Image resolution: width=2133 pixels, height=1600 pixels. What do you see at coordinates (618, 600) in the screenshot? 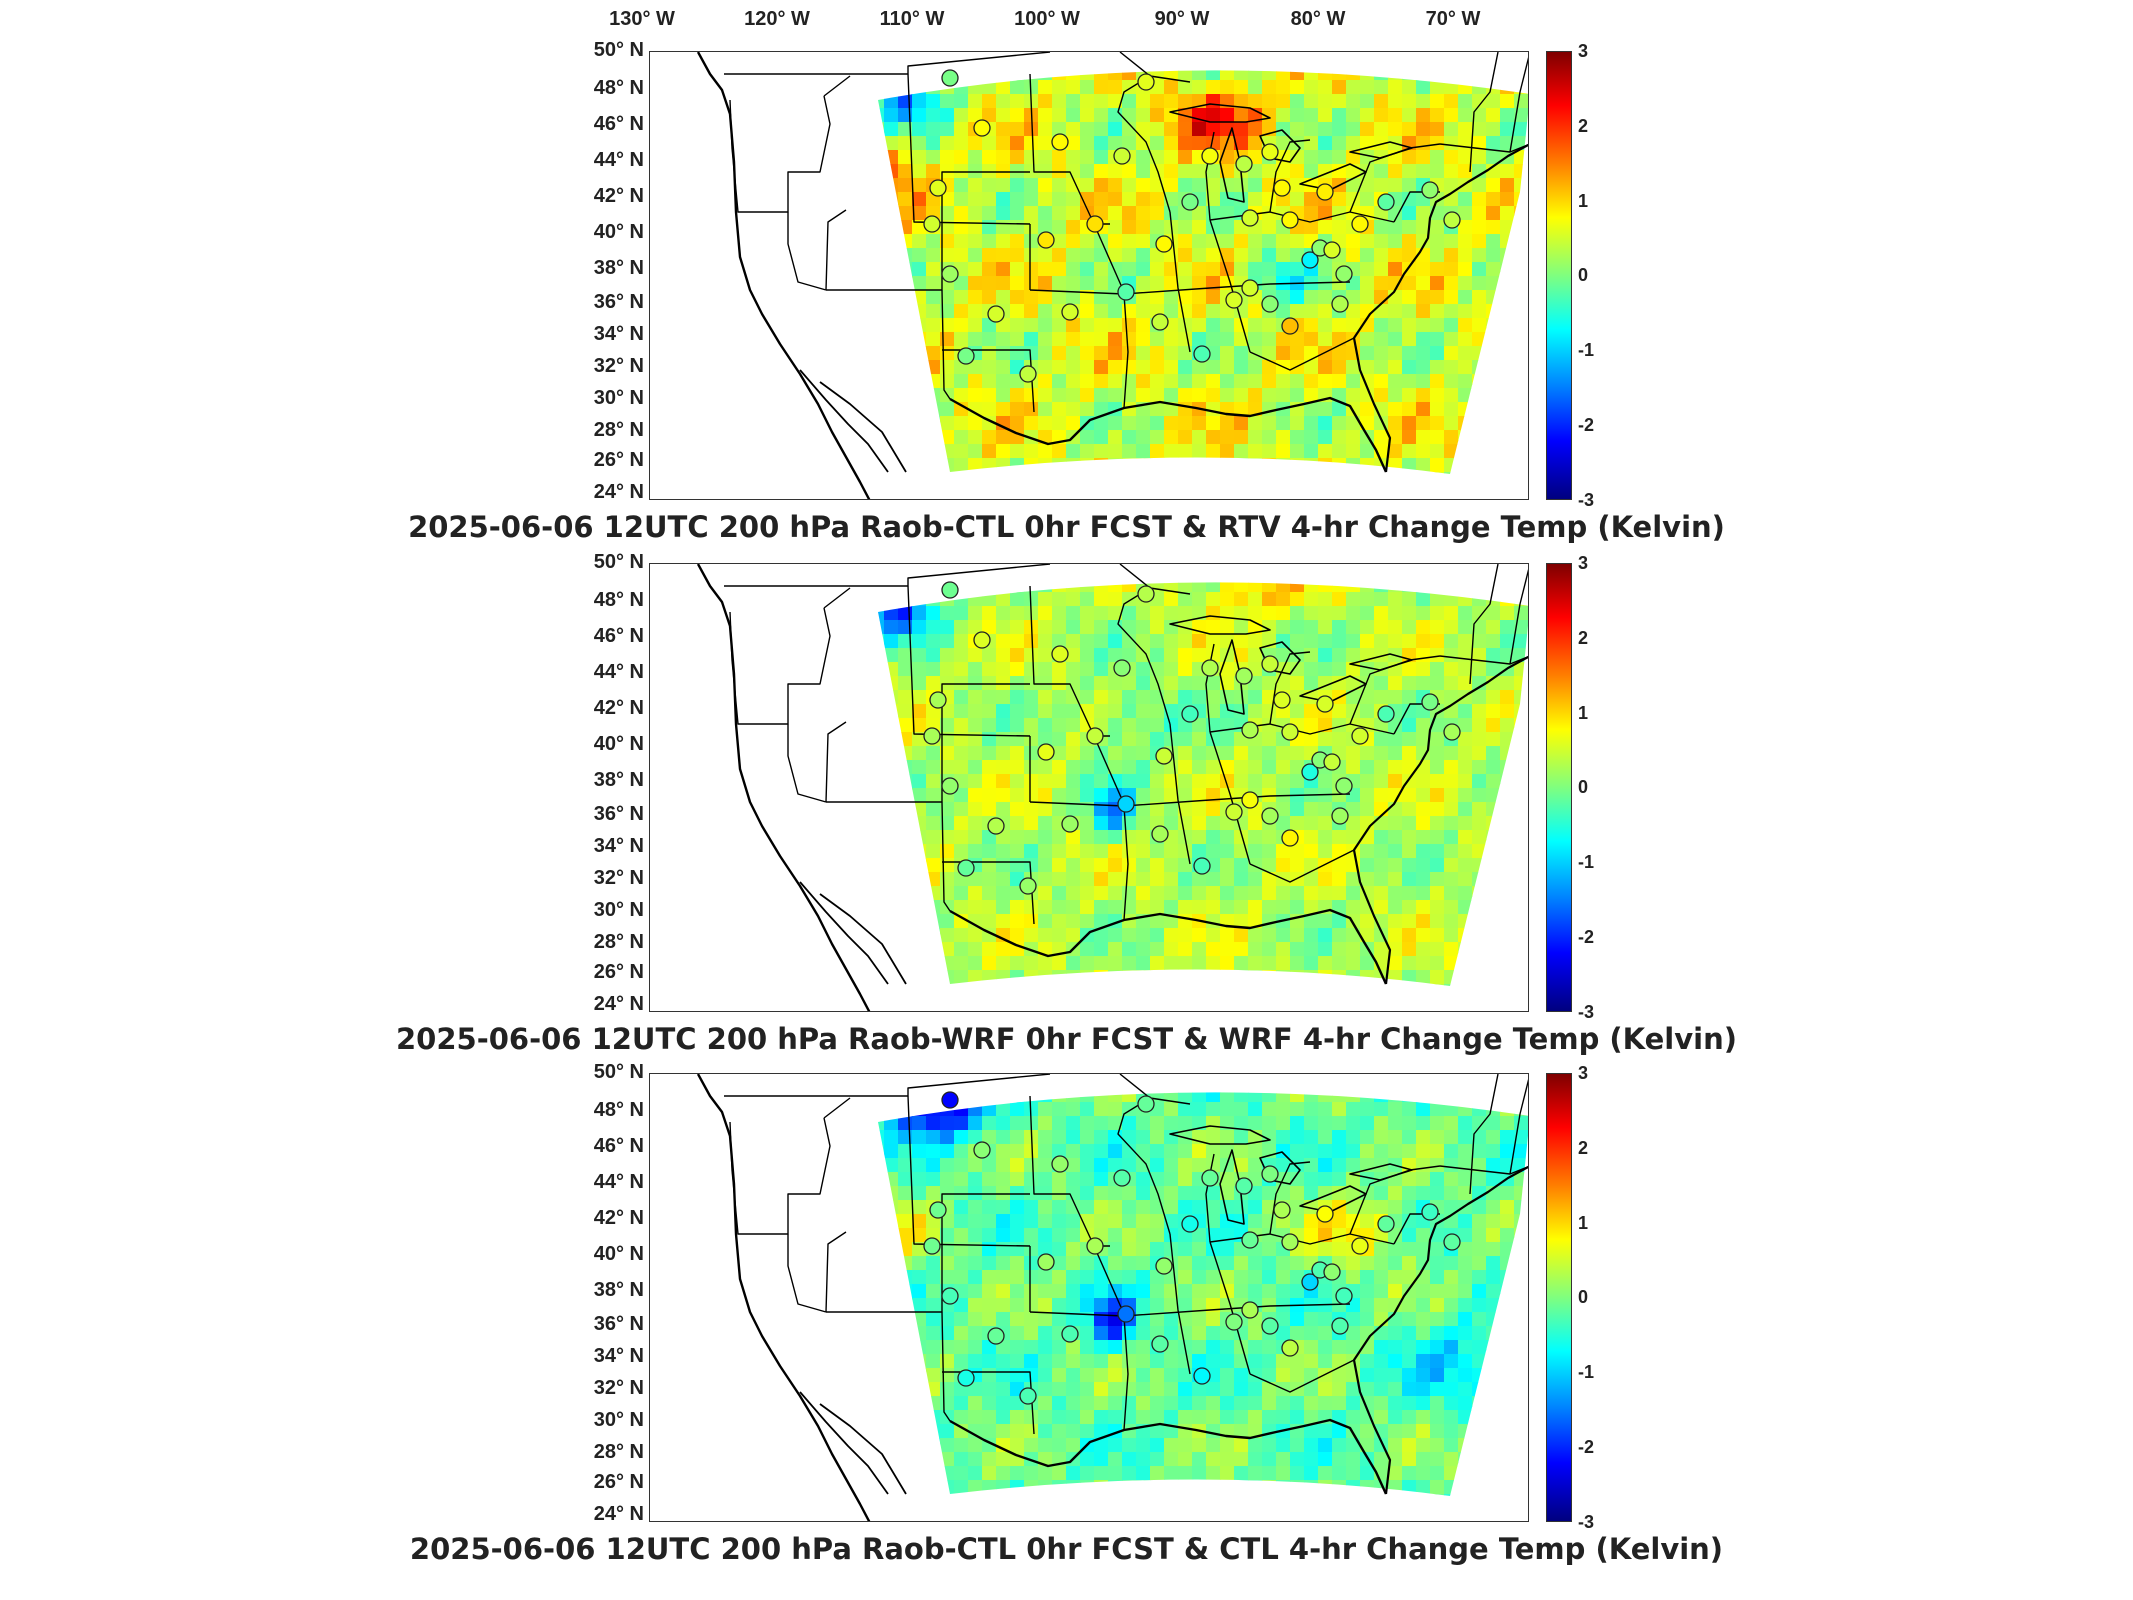
I see `latitude-label: 48° N` at bounding box center [618, 600].